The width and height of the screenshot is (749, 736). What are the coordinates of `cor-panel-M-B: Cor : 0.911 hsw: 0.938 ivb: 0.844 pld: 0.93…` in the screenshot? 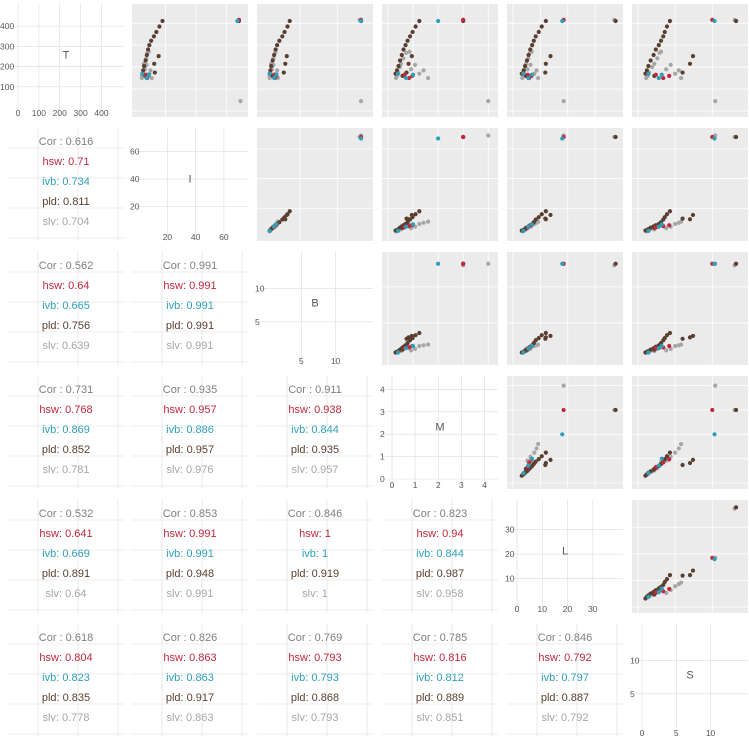 It's located at (315, 432).